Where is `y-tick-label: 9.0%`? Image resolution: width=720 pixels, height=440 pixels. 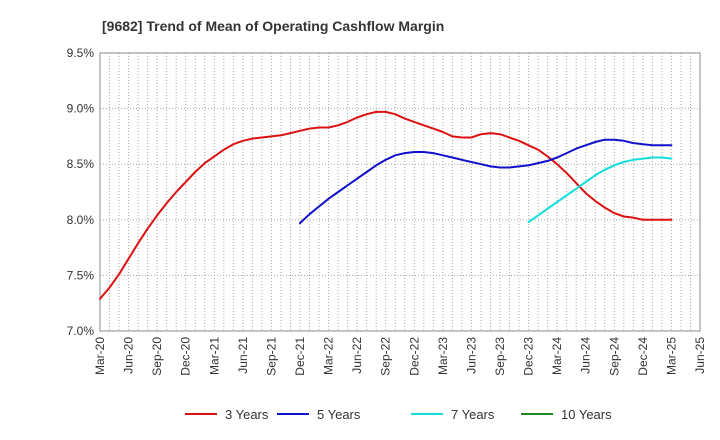 y-tick-label: 9.0% is located at coordinates (81, 109).